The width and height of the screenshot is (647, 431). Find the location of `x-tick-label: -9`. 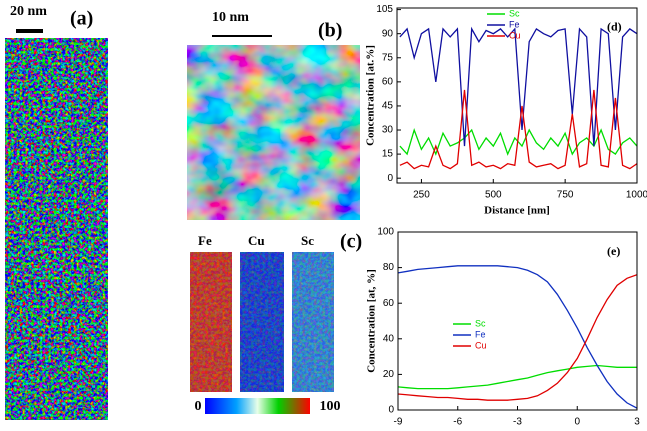

x-tick-label: -9 is located at coordinates (398, 422).